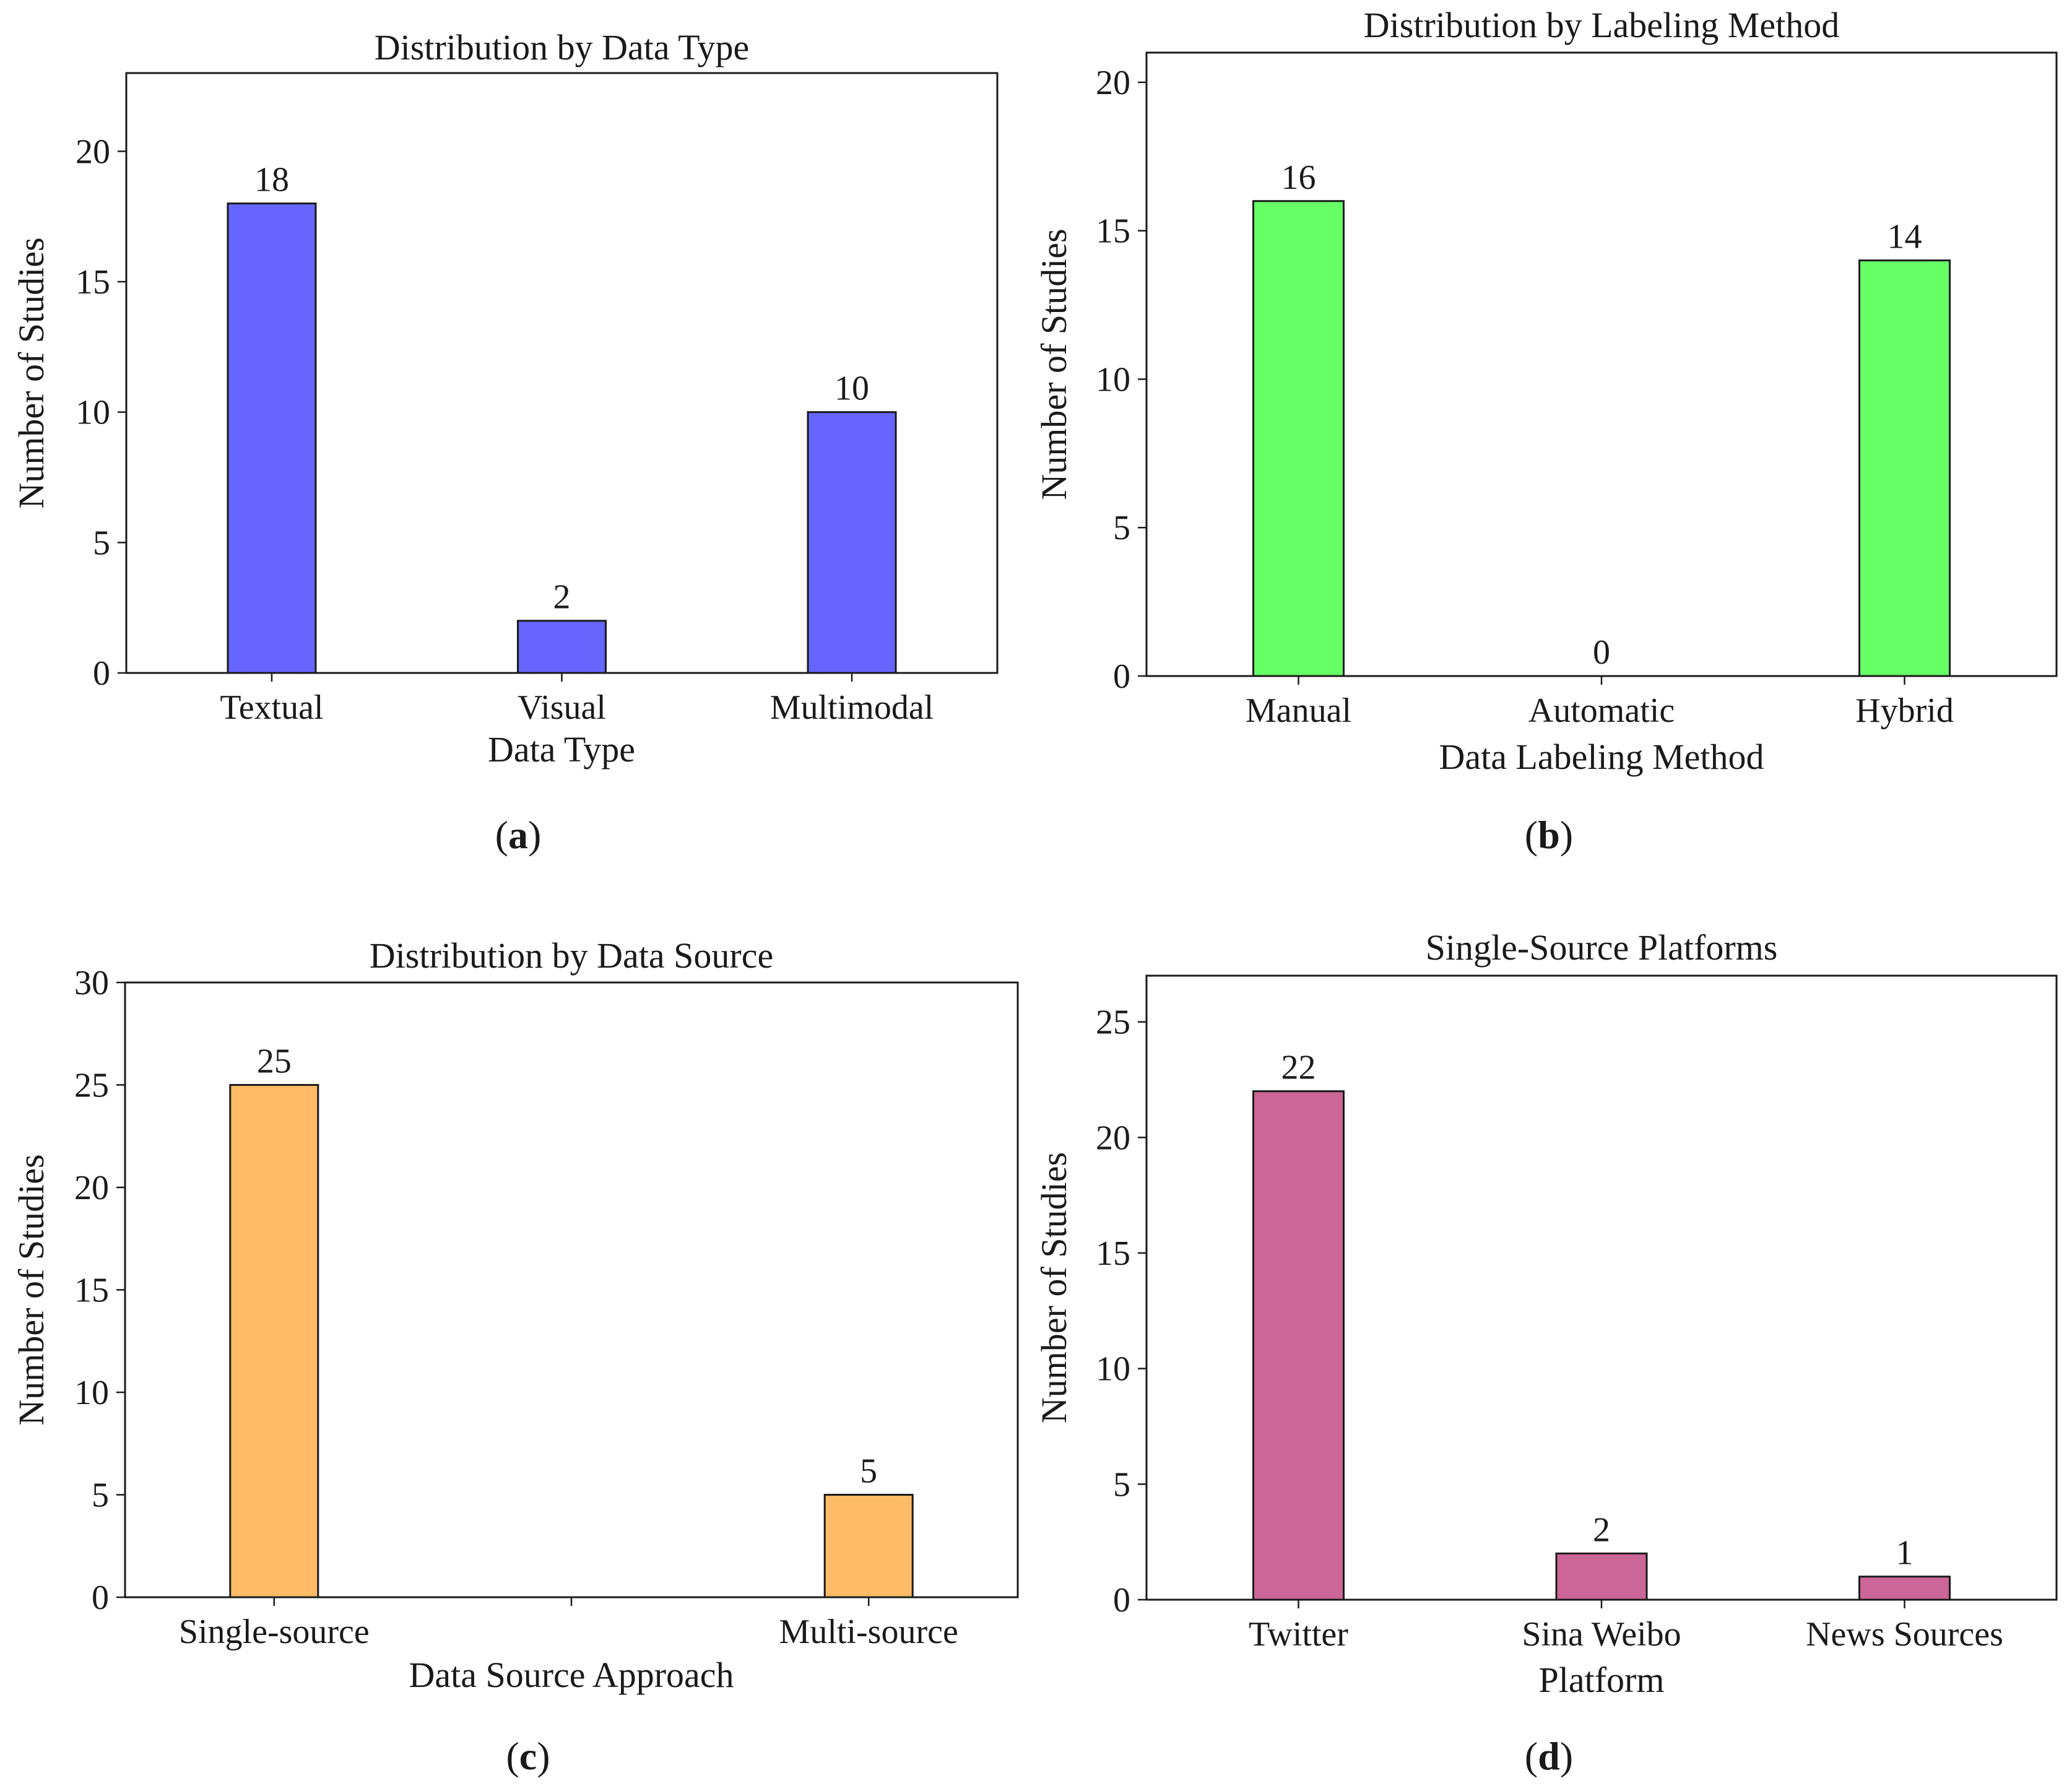 This screenshot has height=1791, width=2072. I want to click on value-label: 10, so click(851, 389).